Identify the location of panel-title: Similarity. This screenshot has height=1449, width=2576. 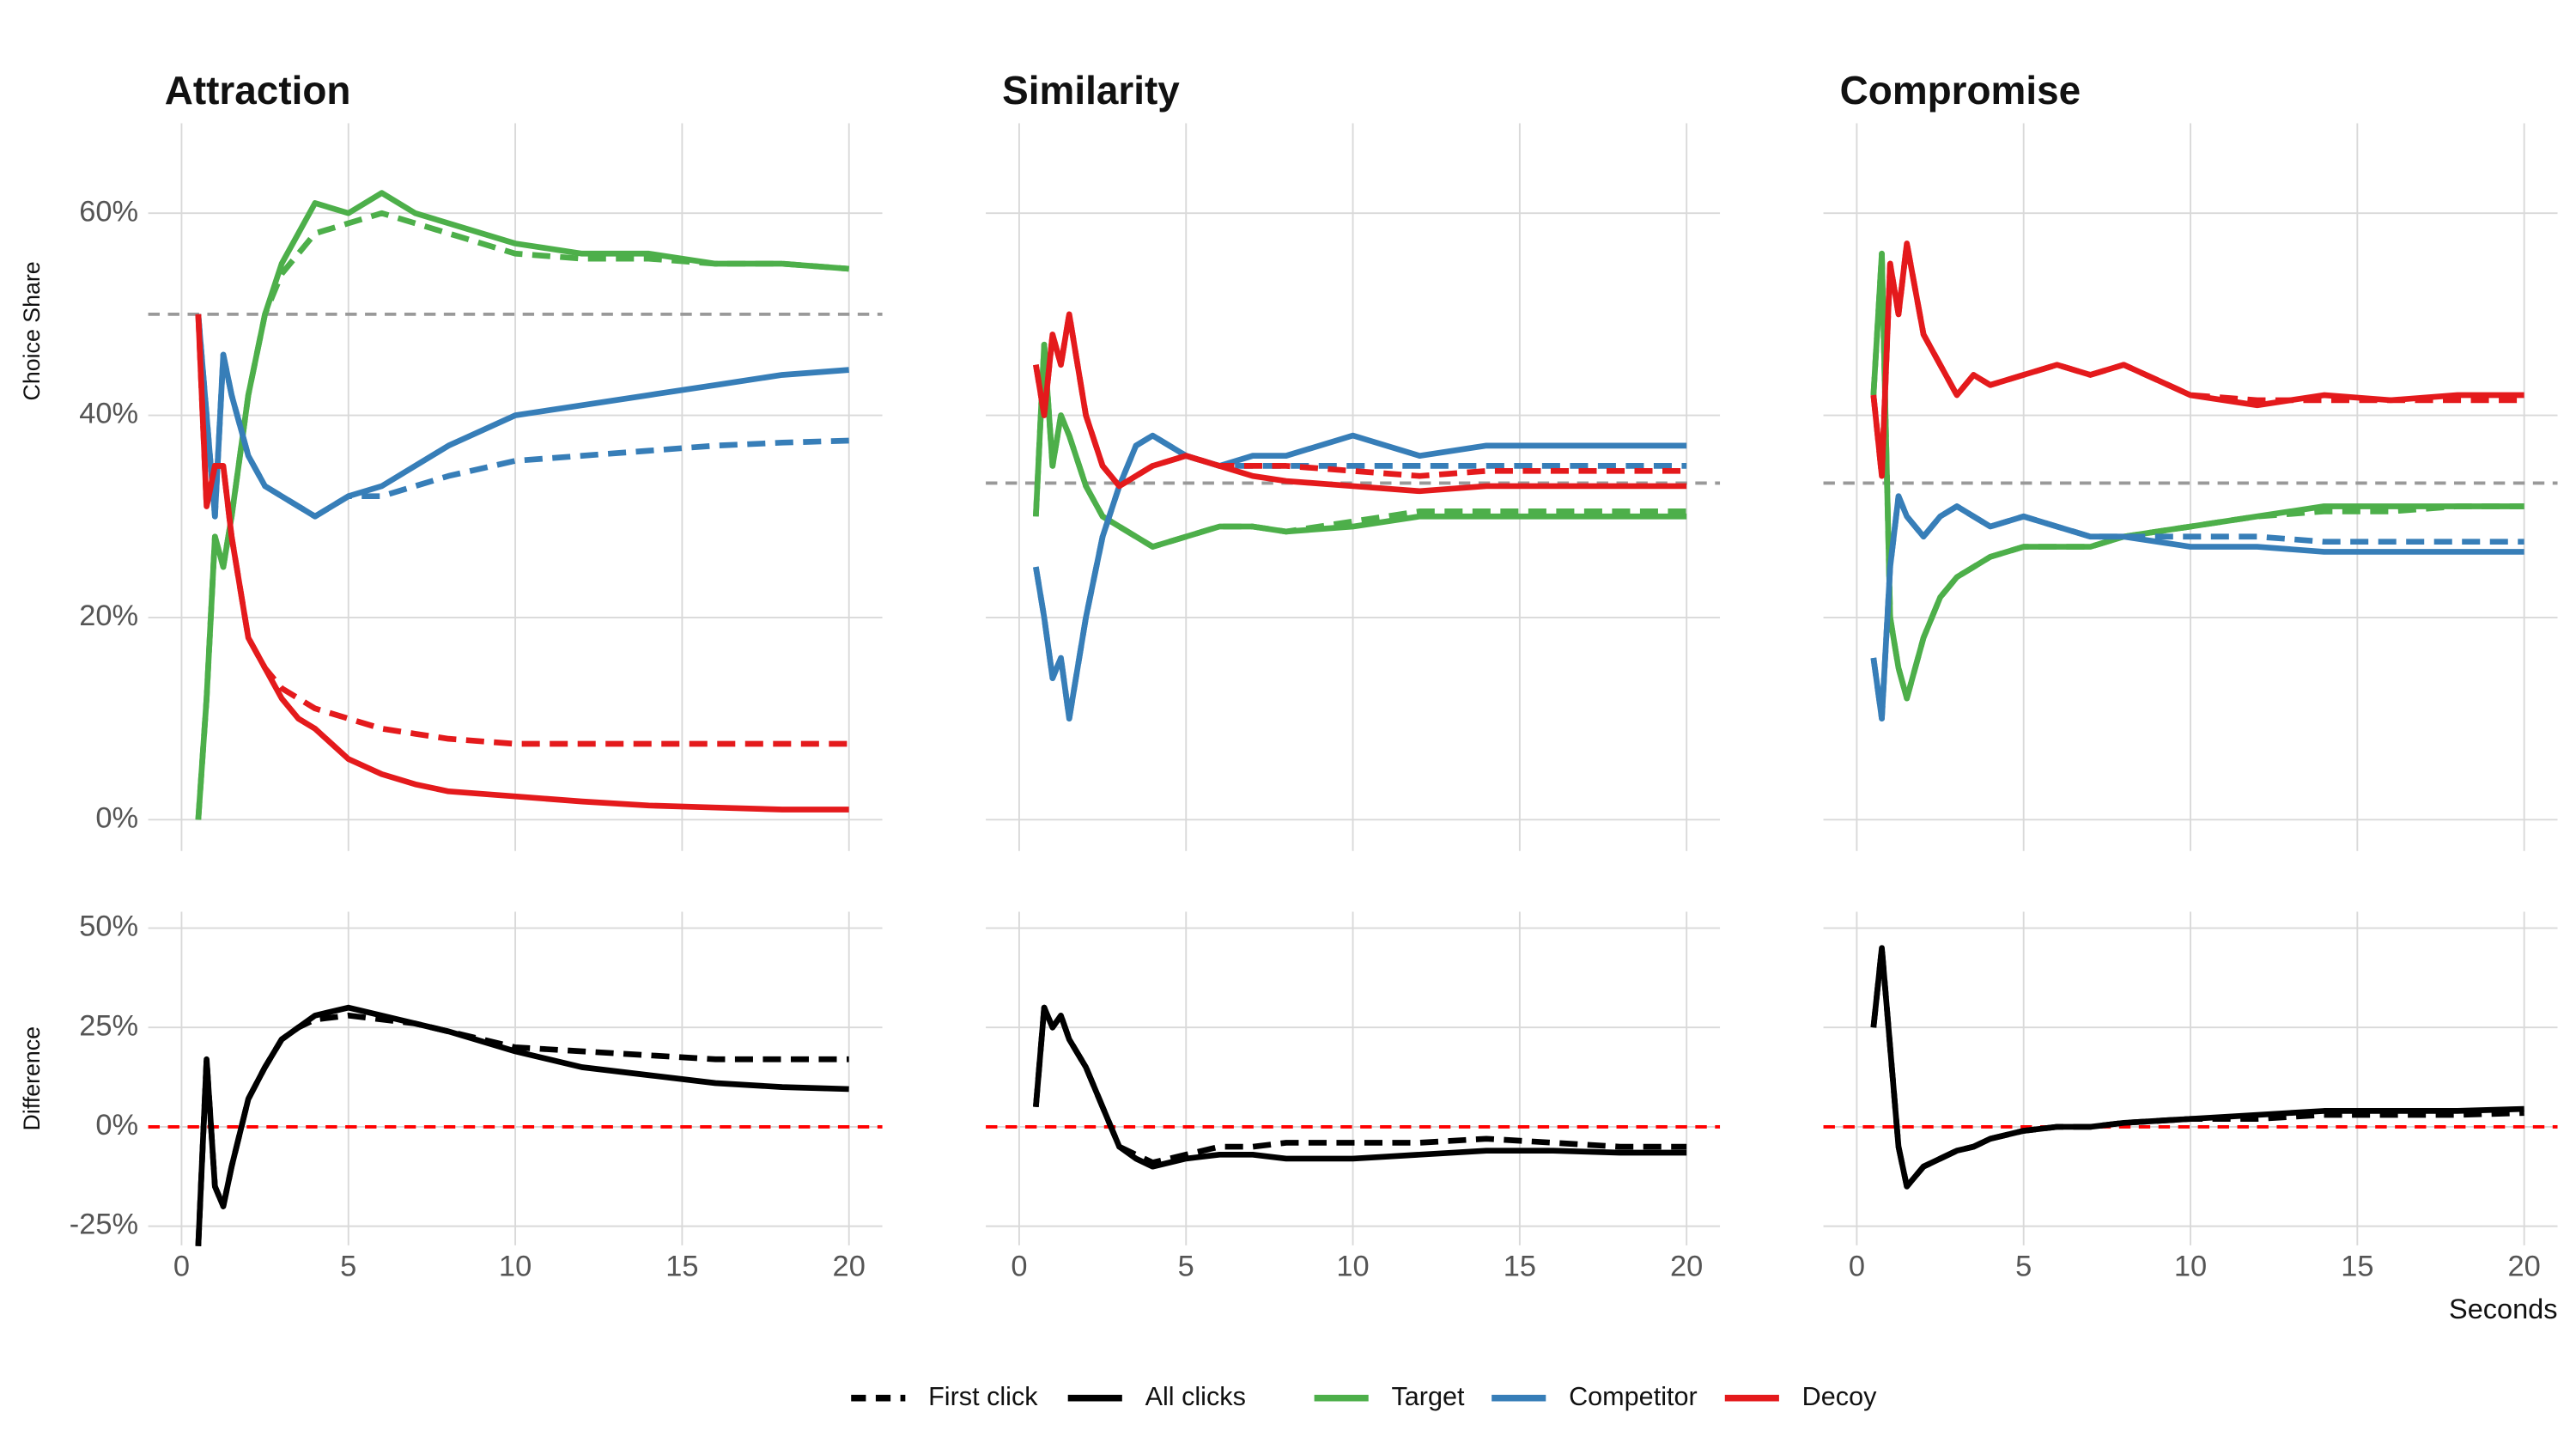
(1091, 90).